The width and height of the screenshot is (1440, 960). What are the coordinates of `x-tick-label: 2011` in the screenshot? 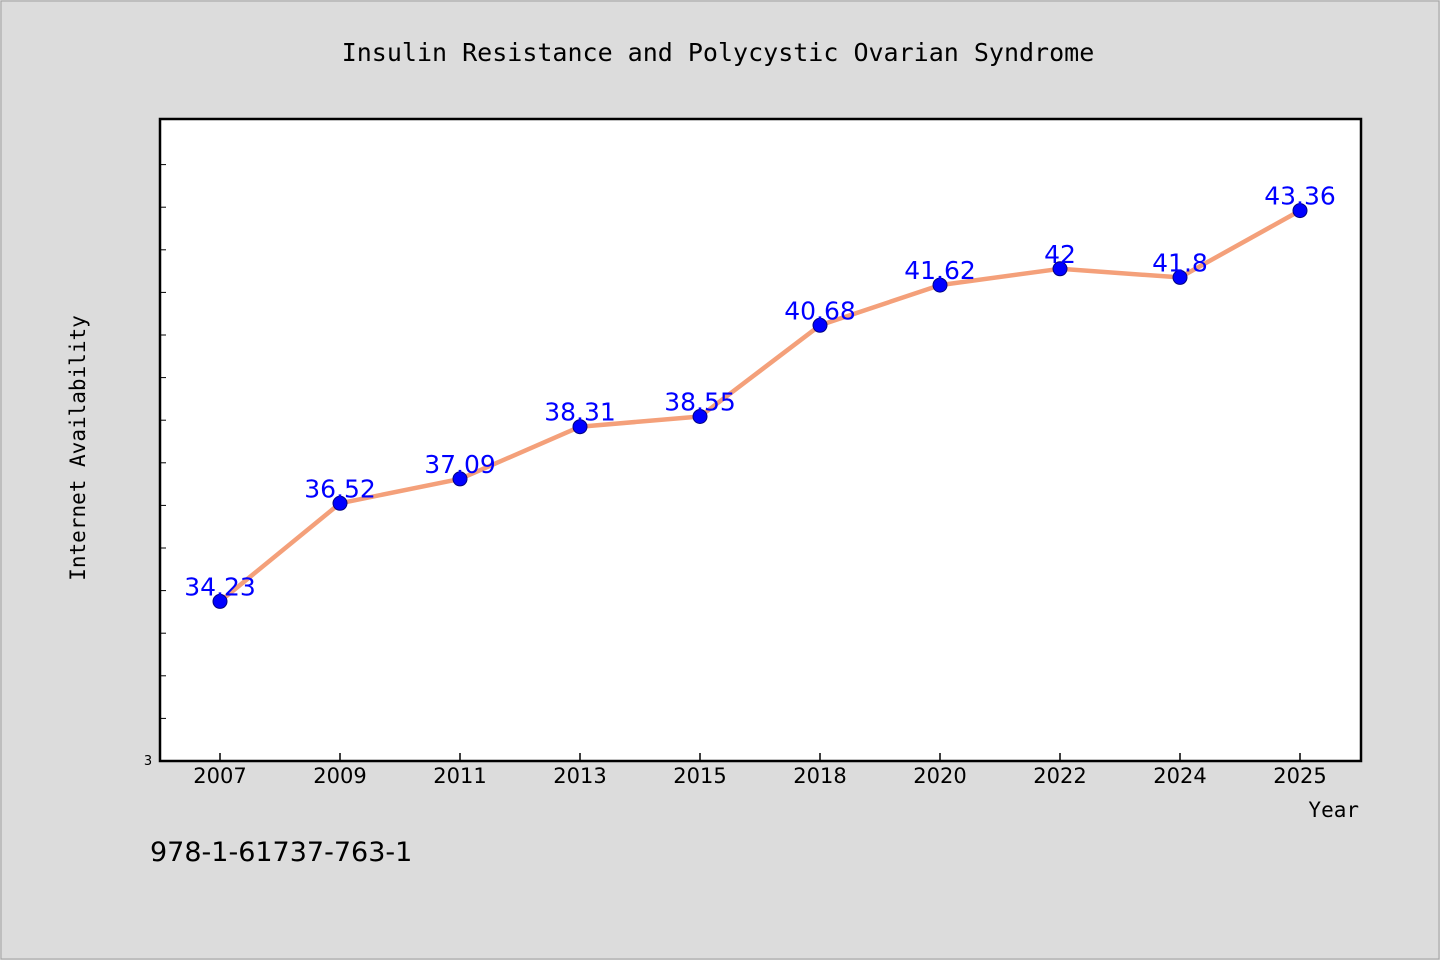 It's located at (459, 776).